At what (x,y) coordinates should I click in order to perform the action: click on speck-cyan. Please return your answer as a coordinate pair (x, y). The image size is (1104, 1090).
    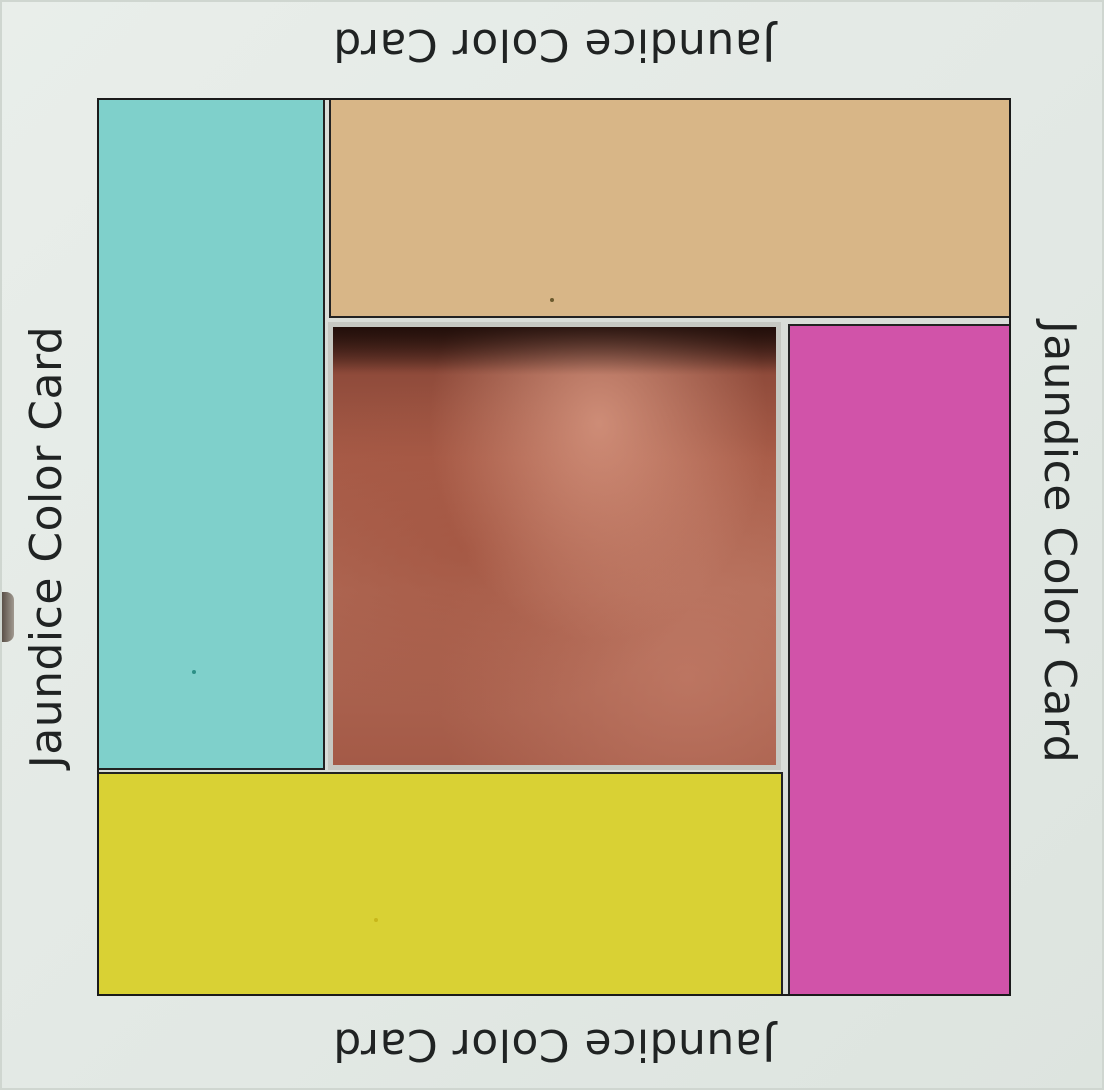
    Looking at the image, I should click on (194, 672).